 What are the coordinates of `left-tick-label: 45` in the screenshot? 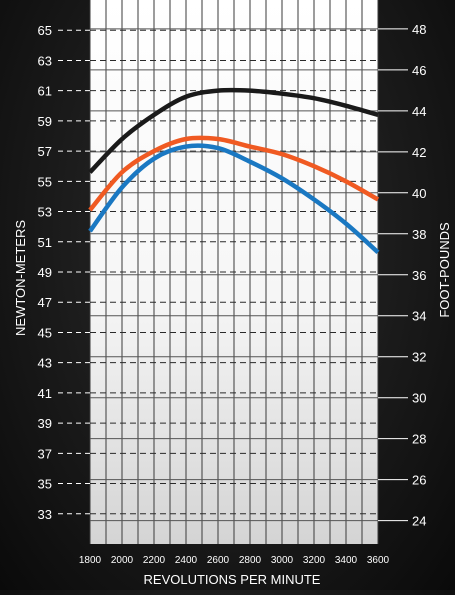 It's located at (45, 332).